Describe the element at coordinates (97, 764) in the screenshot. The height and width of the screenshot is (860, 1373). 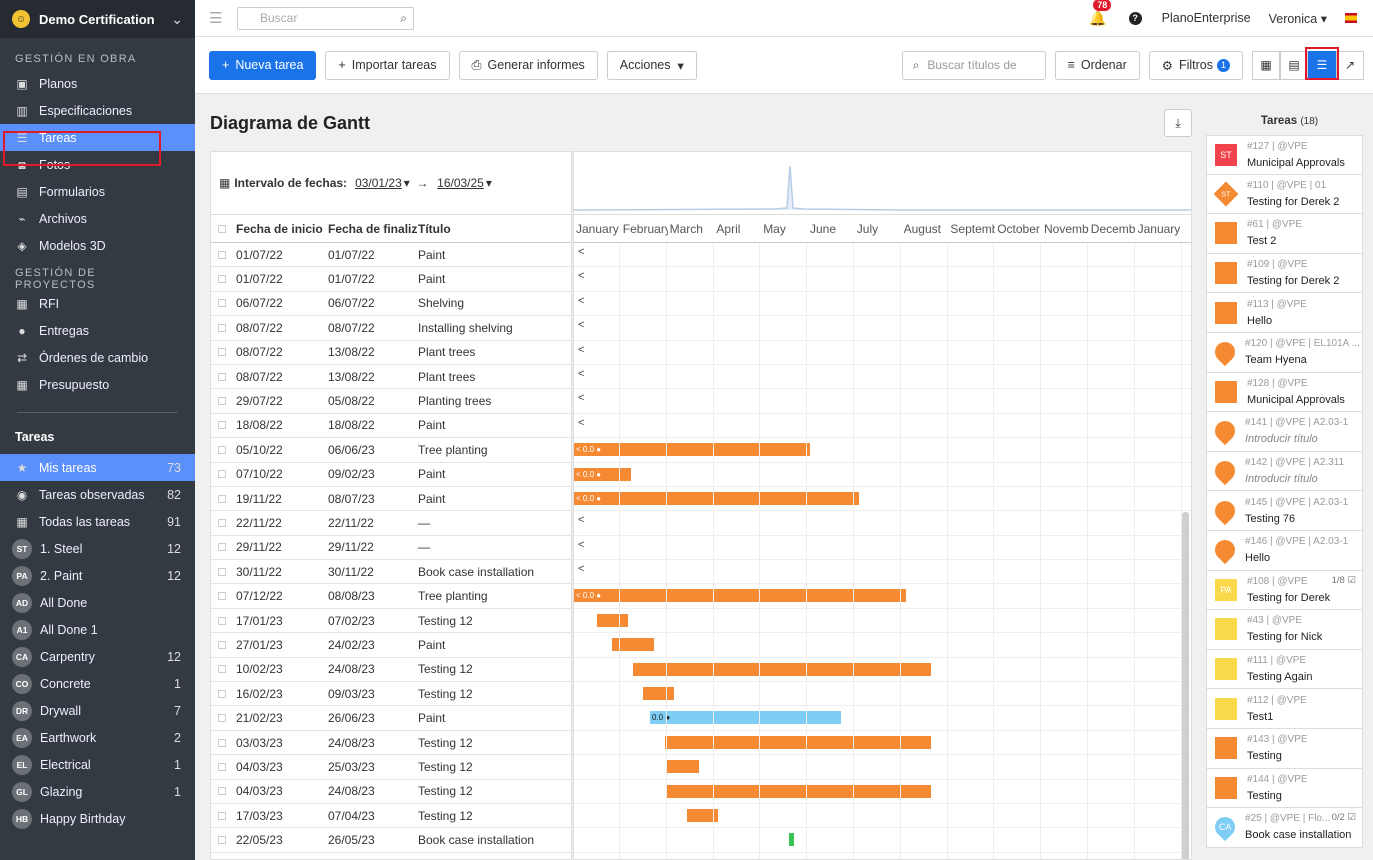
I see `task-list-item: EL Electrical 1` at that location.